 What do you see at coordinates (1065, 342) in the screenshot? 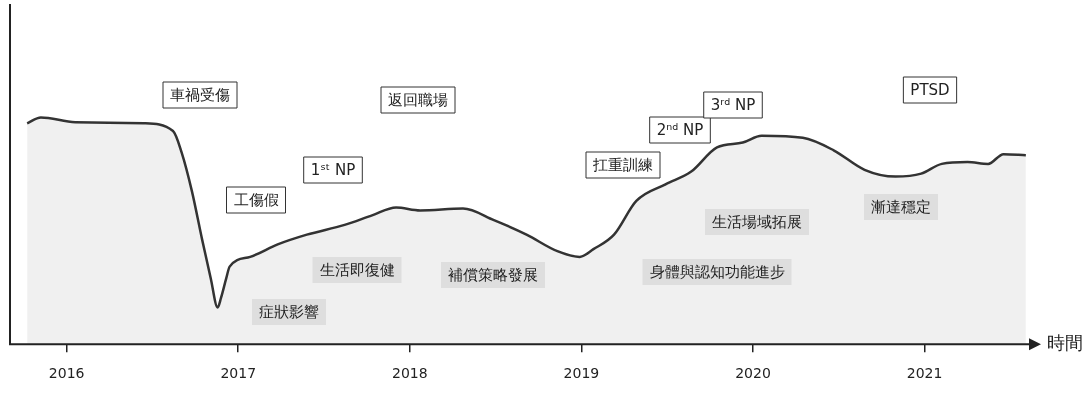
I see `x-axis-title: 時間` at bounding box center [1065, 342].